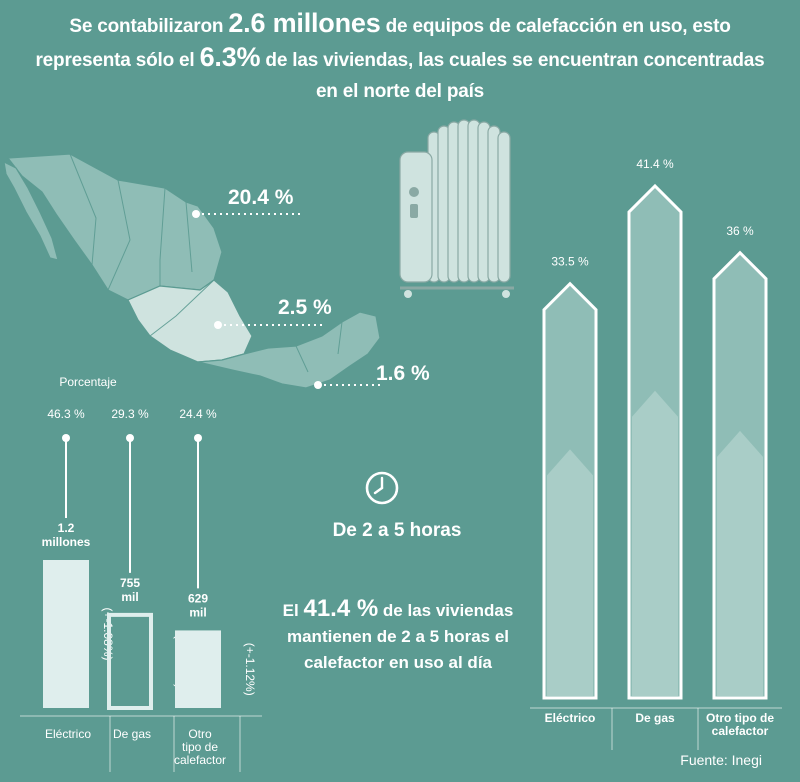 The width and height of the screenshot is (800, 782). I want to click on statement-prefix: El, so click(293, 610).